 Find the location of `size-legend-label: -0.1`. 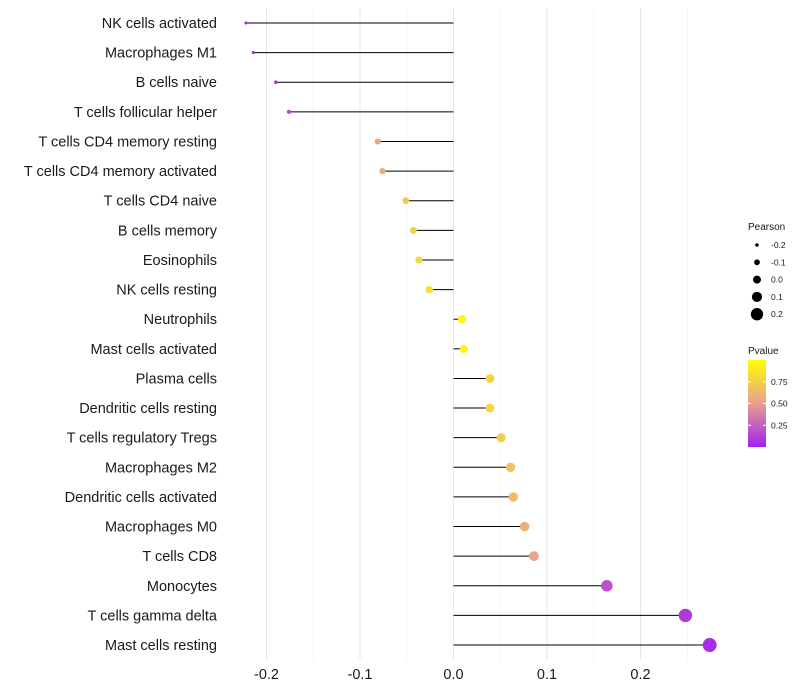

size-legend-label: -0.1 is located at coordinates (778, 262).